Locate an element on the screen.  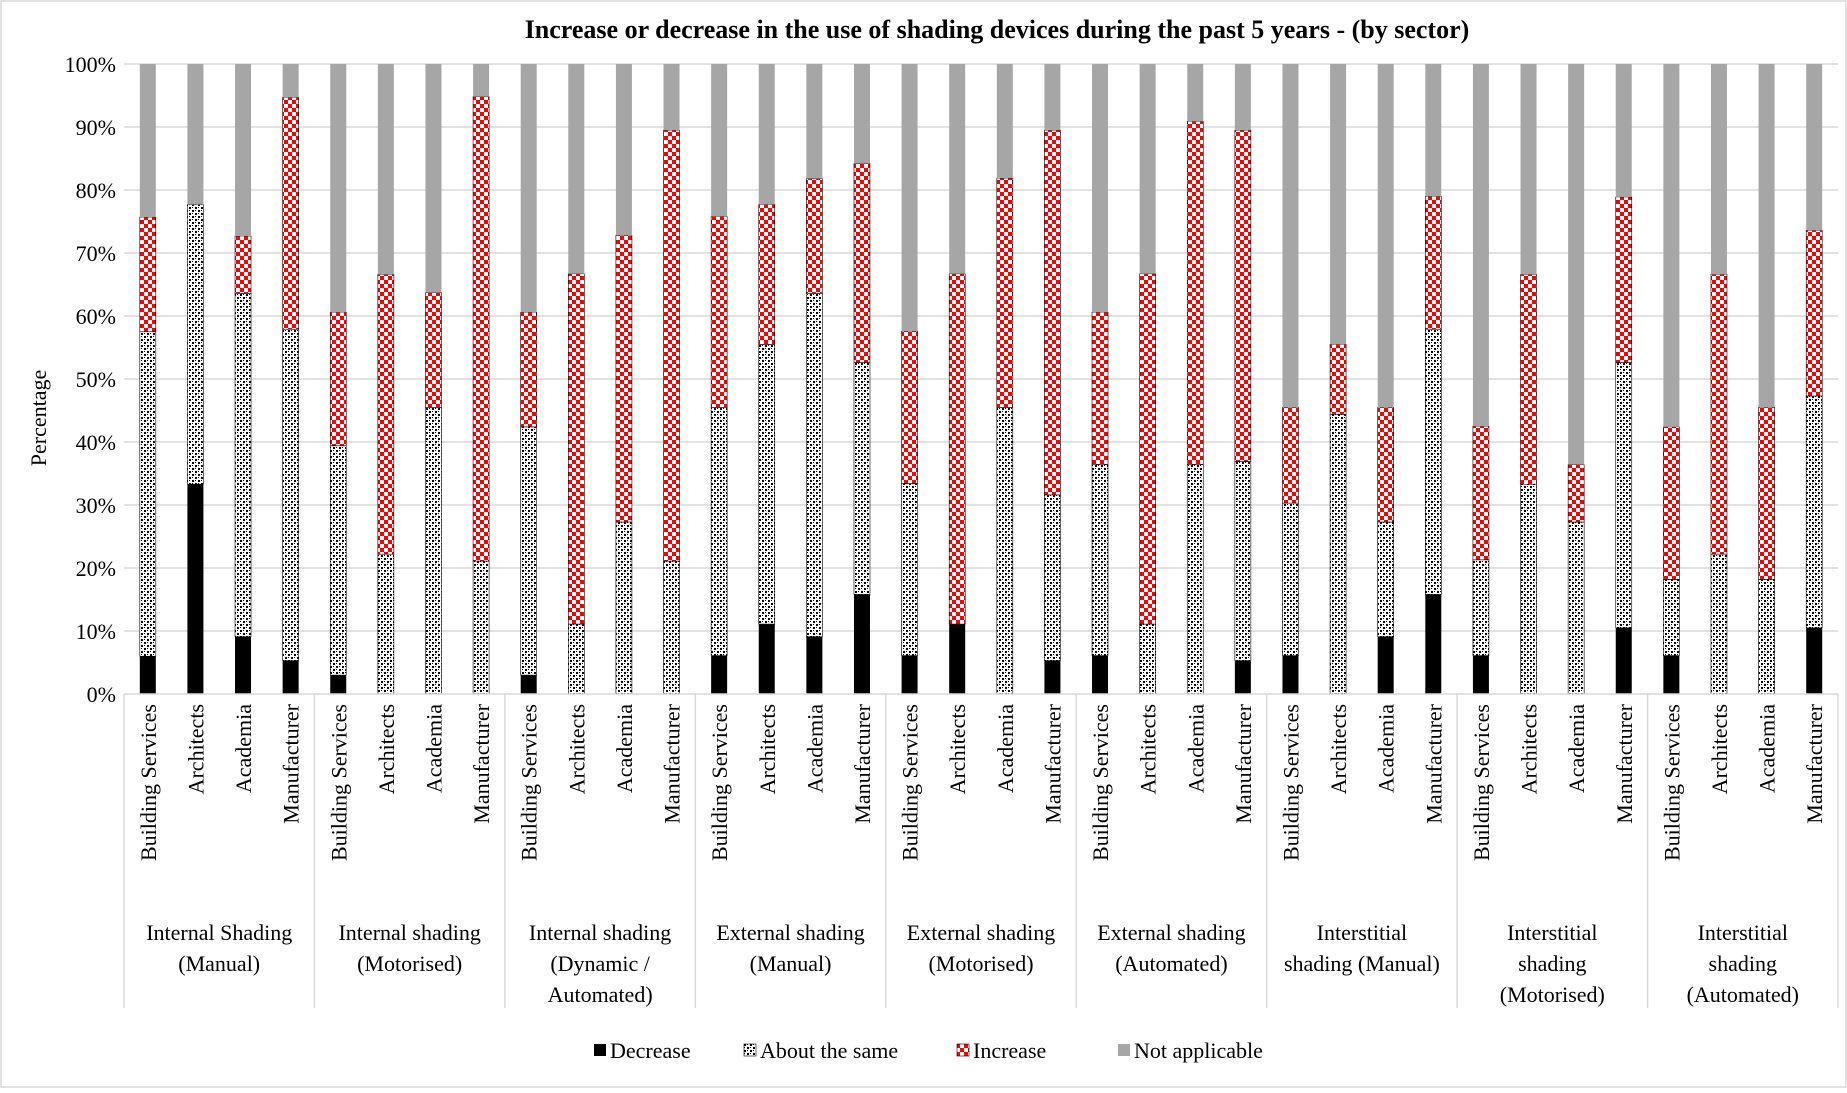
y-tick-label: 100% is located at coordinates (90, 64).